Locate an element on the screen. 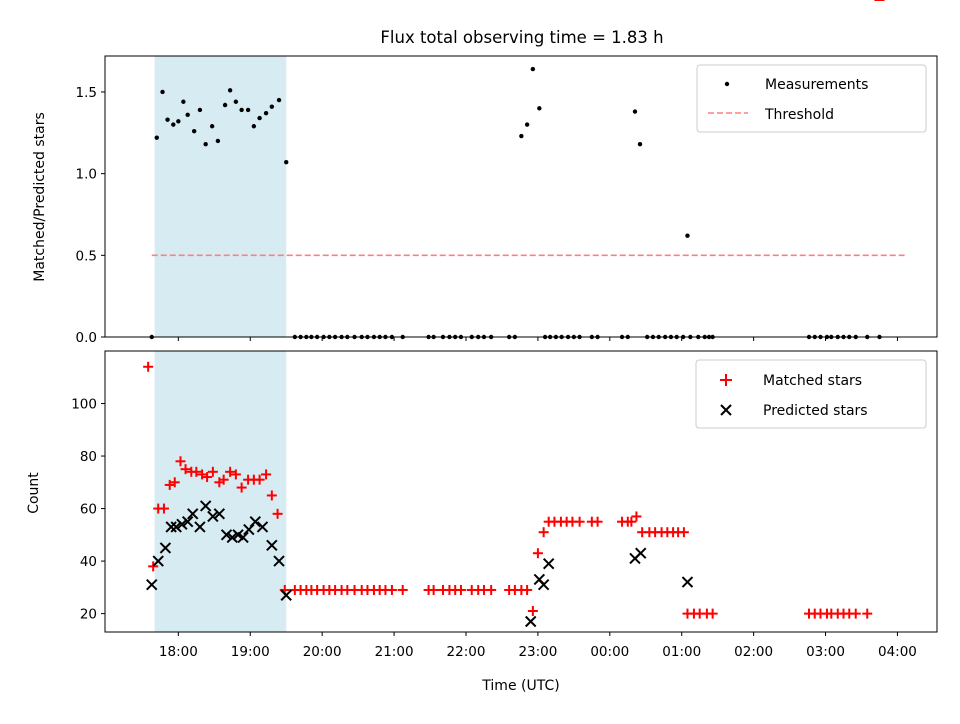  x-tick-label: 02:00 is located at coordinates (753, 652).